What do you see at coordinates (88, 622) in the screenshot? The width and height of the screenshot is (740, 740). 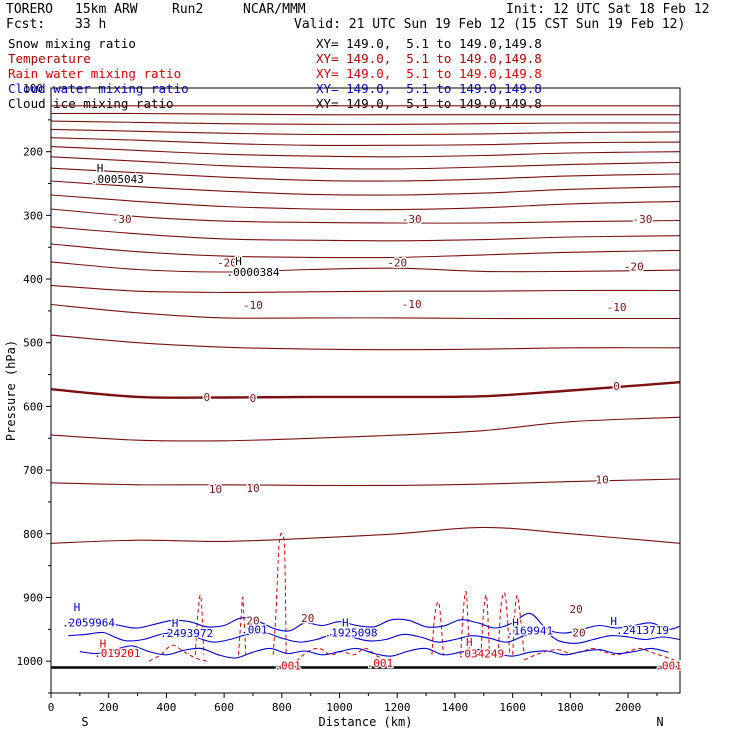 I see `annotation-5: .2059964` at bounding box center [88, 622].